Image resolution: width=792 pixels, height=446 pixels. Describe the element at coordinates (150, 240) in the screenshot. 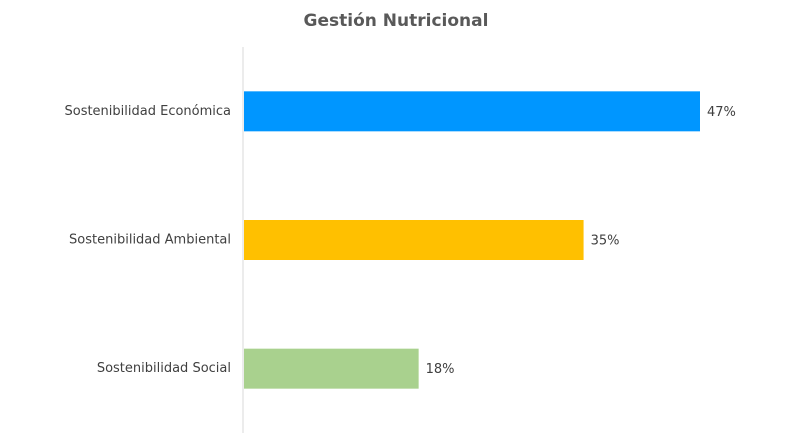

I see `category-label: Sostenibilidad Ambiental` at that location.